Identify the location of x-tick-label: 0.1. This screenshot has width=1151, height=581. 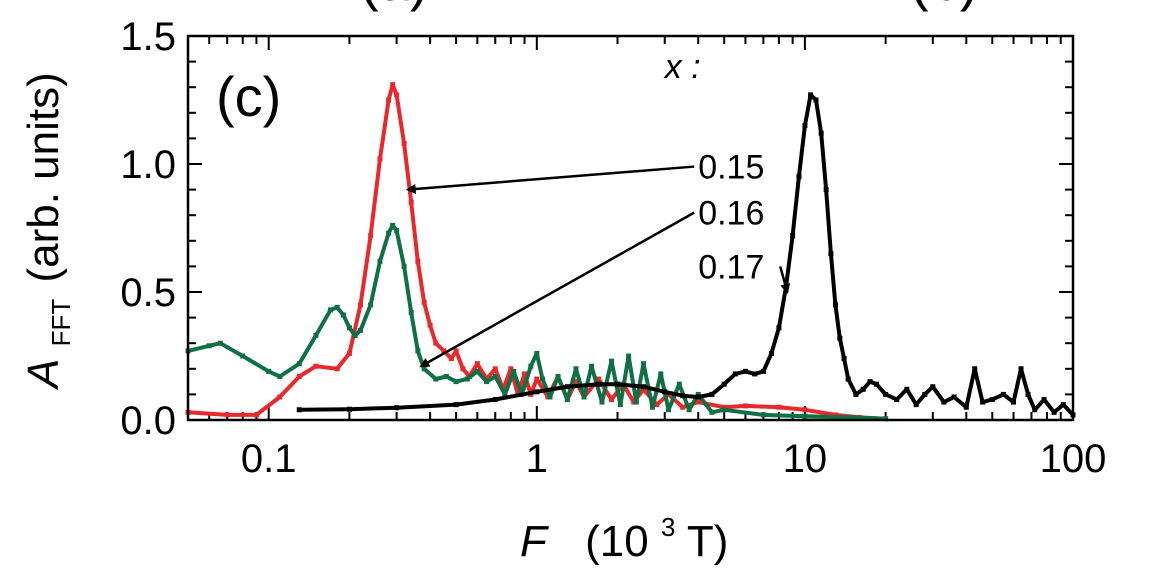
(269, 459).